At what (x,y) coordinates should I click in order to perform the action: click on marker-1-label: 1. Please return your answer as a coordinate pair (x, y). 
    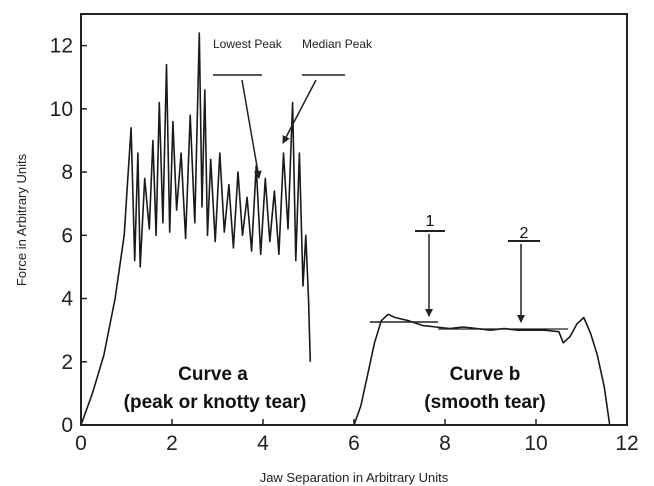
    Looking at the image, I should click on (430, 221).